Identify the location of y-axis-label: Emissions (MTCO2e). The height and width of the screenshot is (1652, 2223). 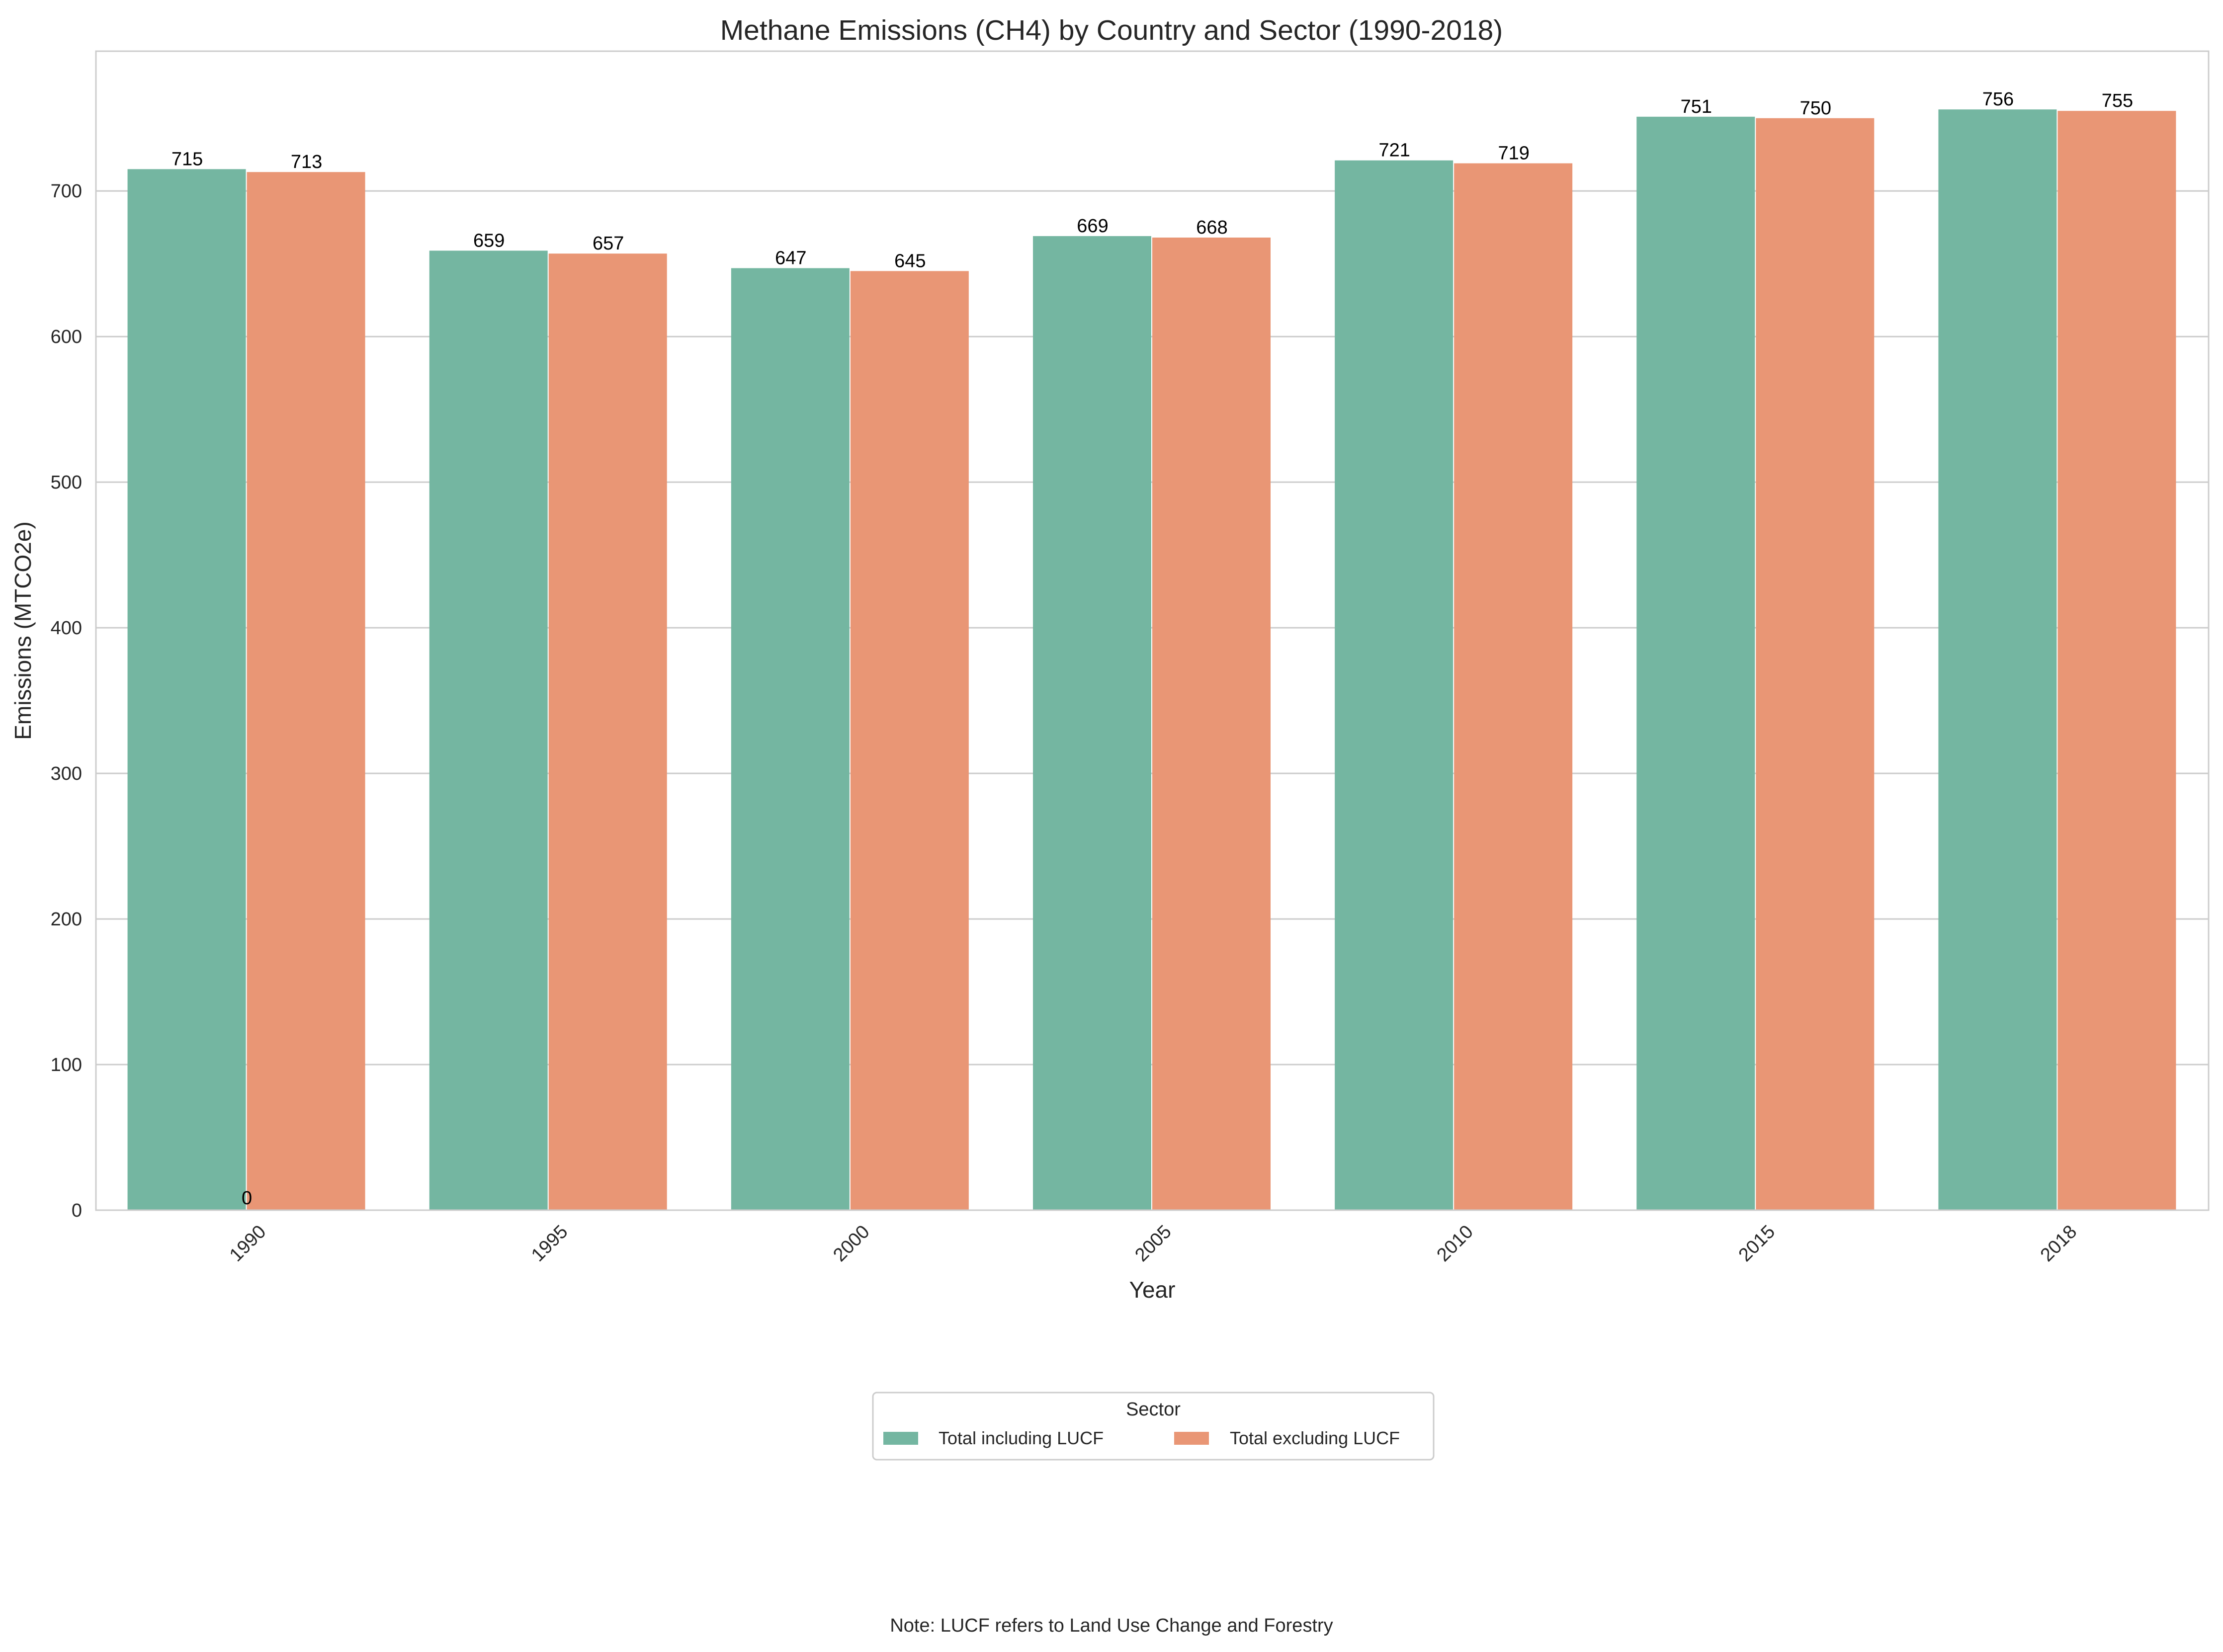
(23, 630).